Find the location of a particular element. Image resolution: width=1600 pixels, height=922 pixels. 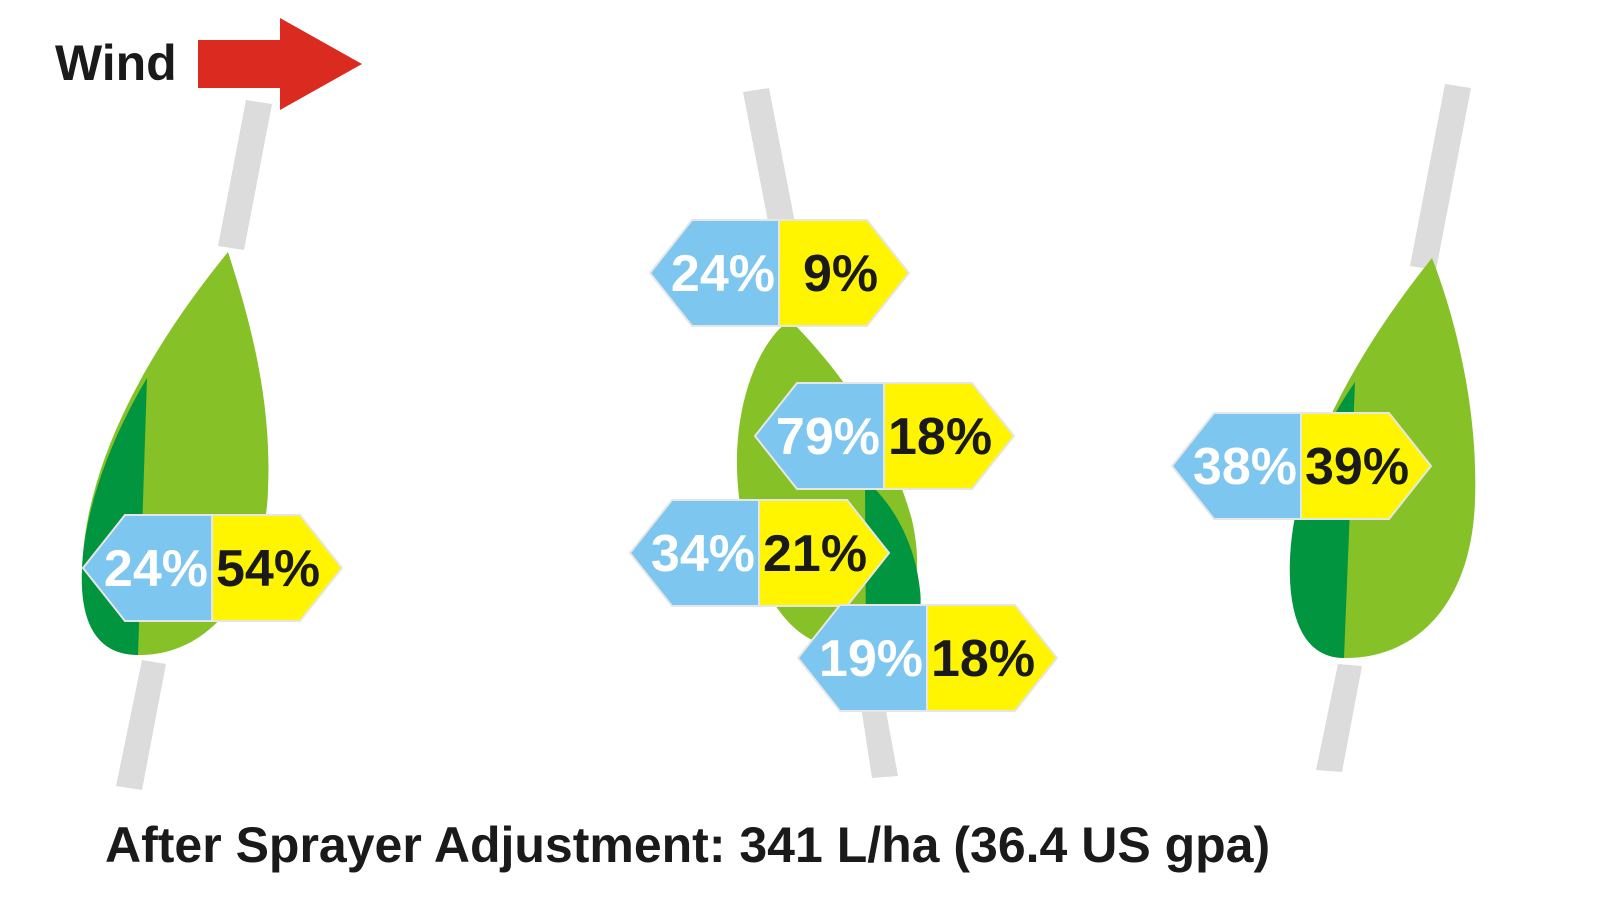

left-plant is located at coordinates (176, 445).